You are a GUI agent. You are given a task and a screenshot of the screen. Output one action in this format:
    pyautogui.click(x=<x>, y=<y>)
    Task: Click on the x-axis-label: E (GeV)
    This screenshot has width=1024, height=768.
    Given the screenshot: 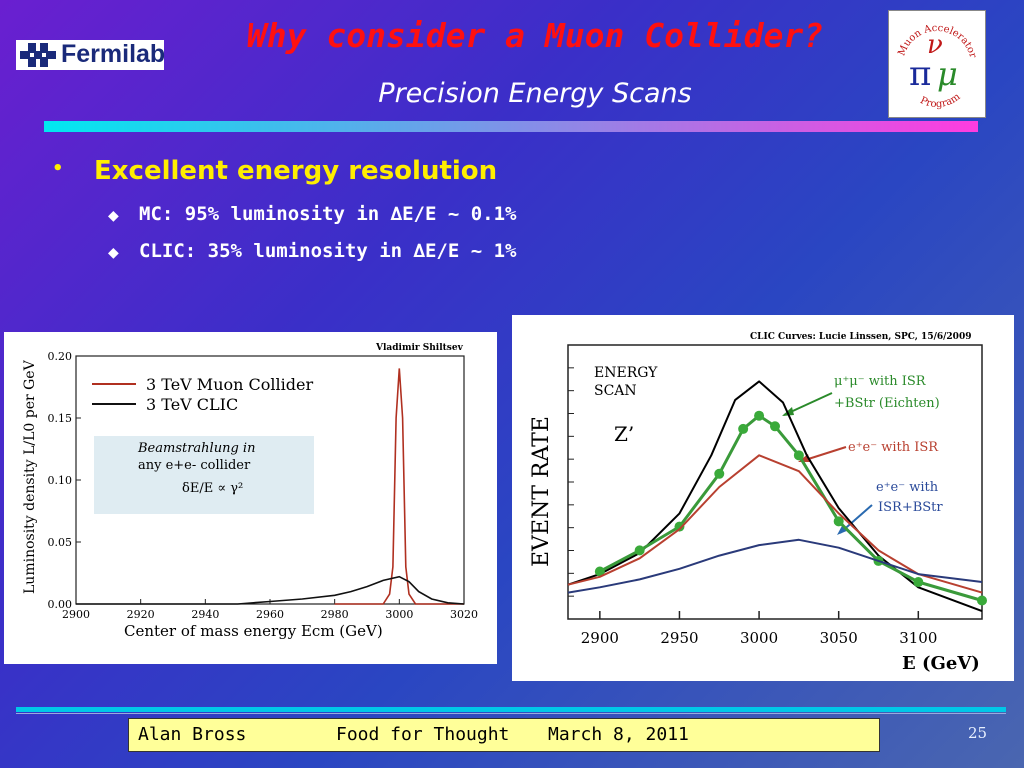 What is the action you would take?
    pyautogui.click(x=941, y=663)
    